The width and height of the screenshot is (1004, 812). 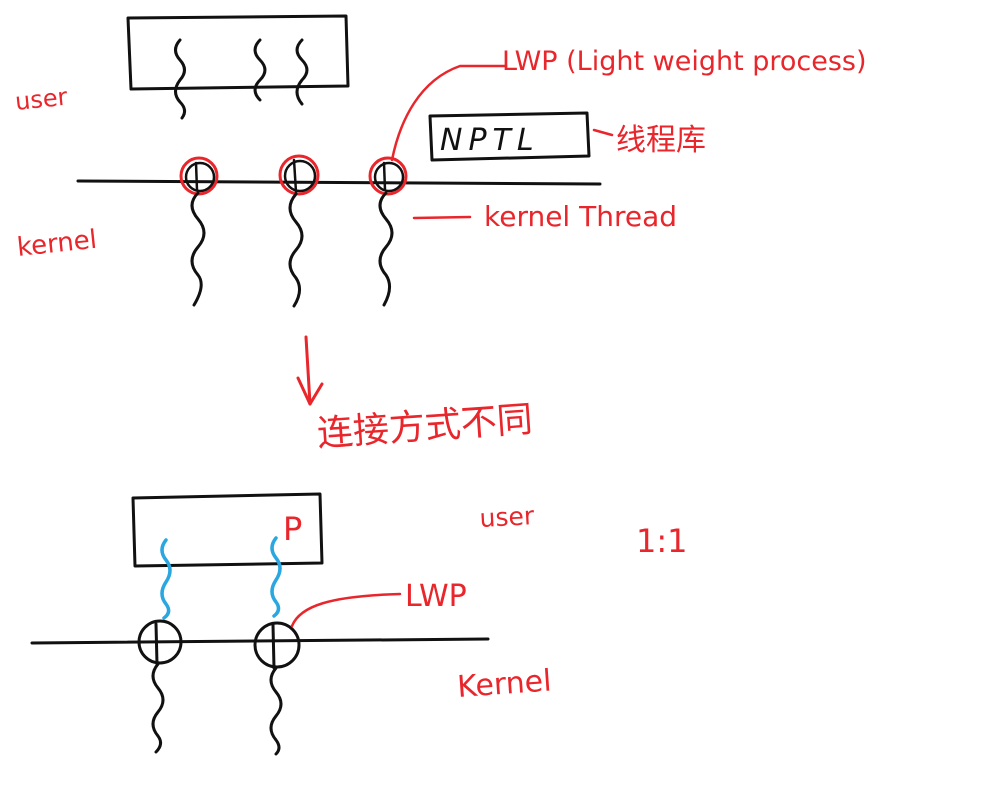 I want to click on top-annotation-leaders, so click(x=502, y=142).